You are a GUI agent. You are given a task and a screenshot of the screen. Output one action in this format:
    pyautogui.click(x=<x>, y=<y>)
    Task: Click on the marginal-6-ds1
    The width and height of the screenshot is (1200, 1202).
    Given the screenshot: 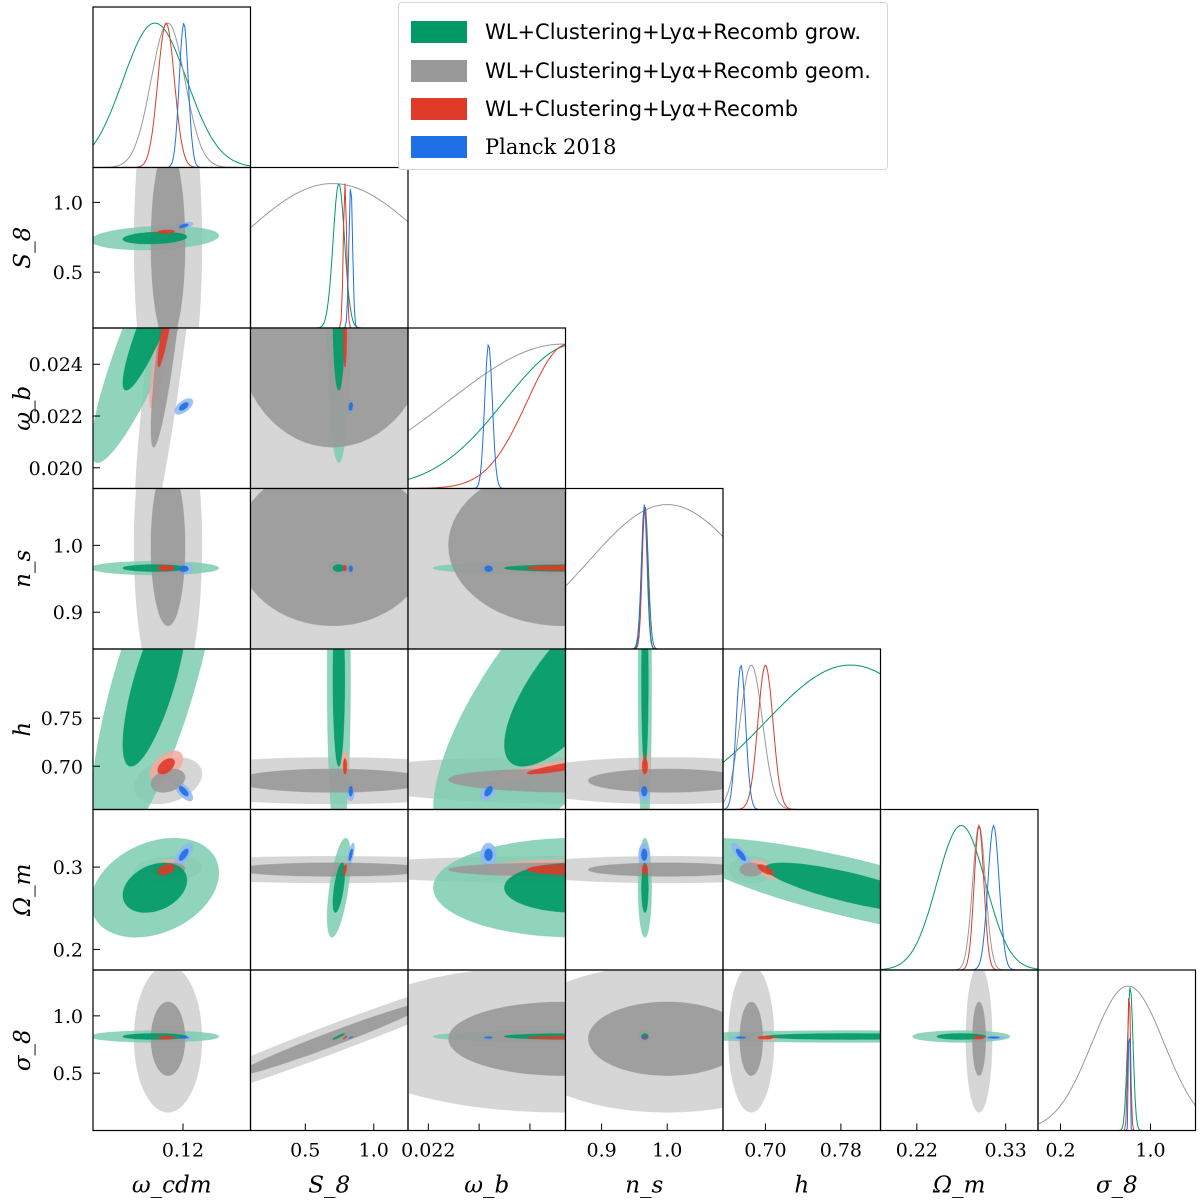 What is the action you would take?
    pyautogui.click(x=1117, y=1055)
    